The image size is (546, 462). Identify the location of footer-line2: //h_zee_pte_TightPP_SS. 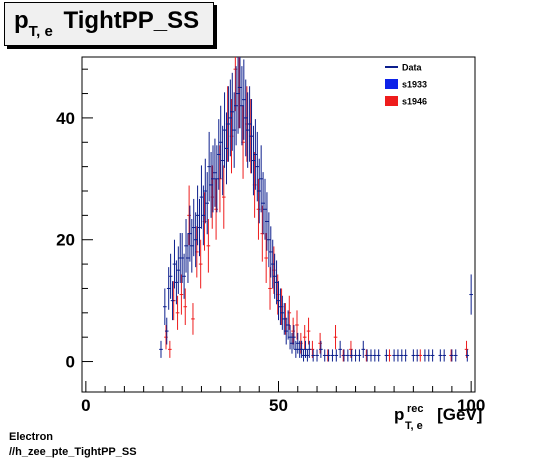
(73, 452).